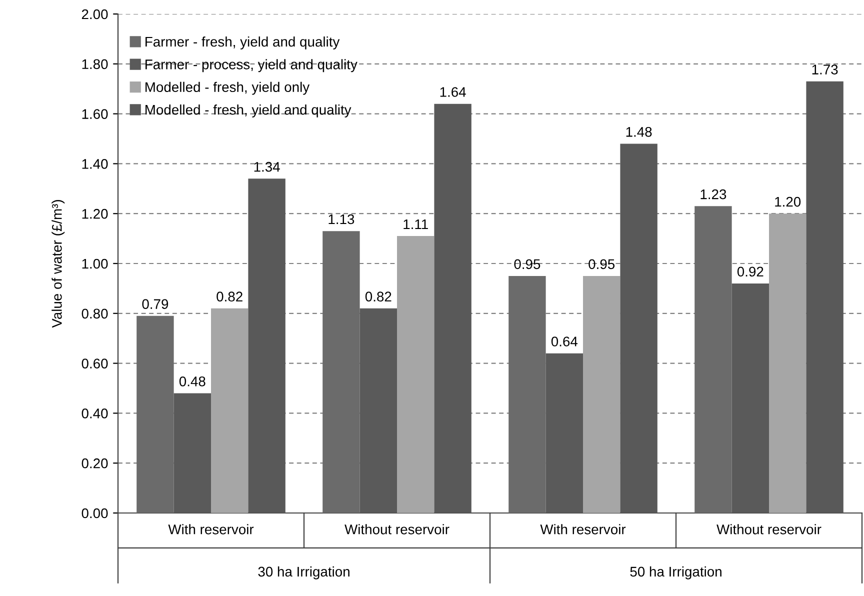  What do you see at coordinates (192, 381) in the screenshot?
I see `data-label: 0.48` at bounding box center [192, 381].